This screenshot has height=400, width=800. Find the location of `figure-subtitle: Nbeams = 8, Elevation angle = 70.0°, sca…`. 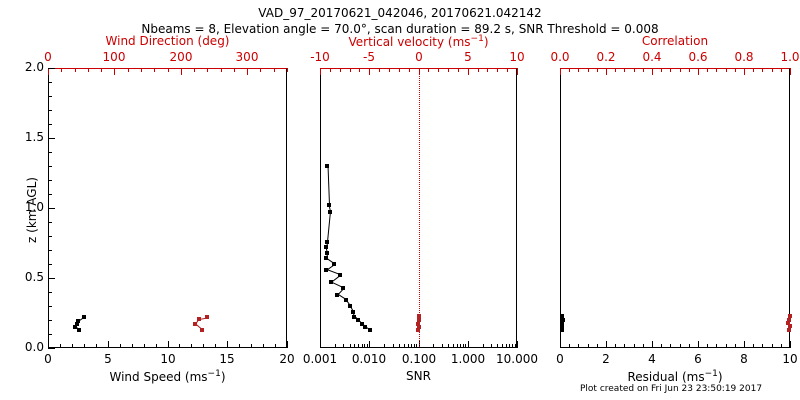

figure-subtitle: Nbeams = 8, Elevation angle = 70.0°, sca… is located at coordinates (400, 29).